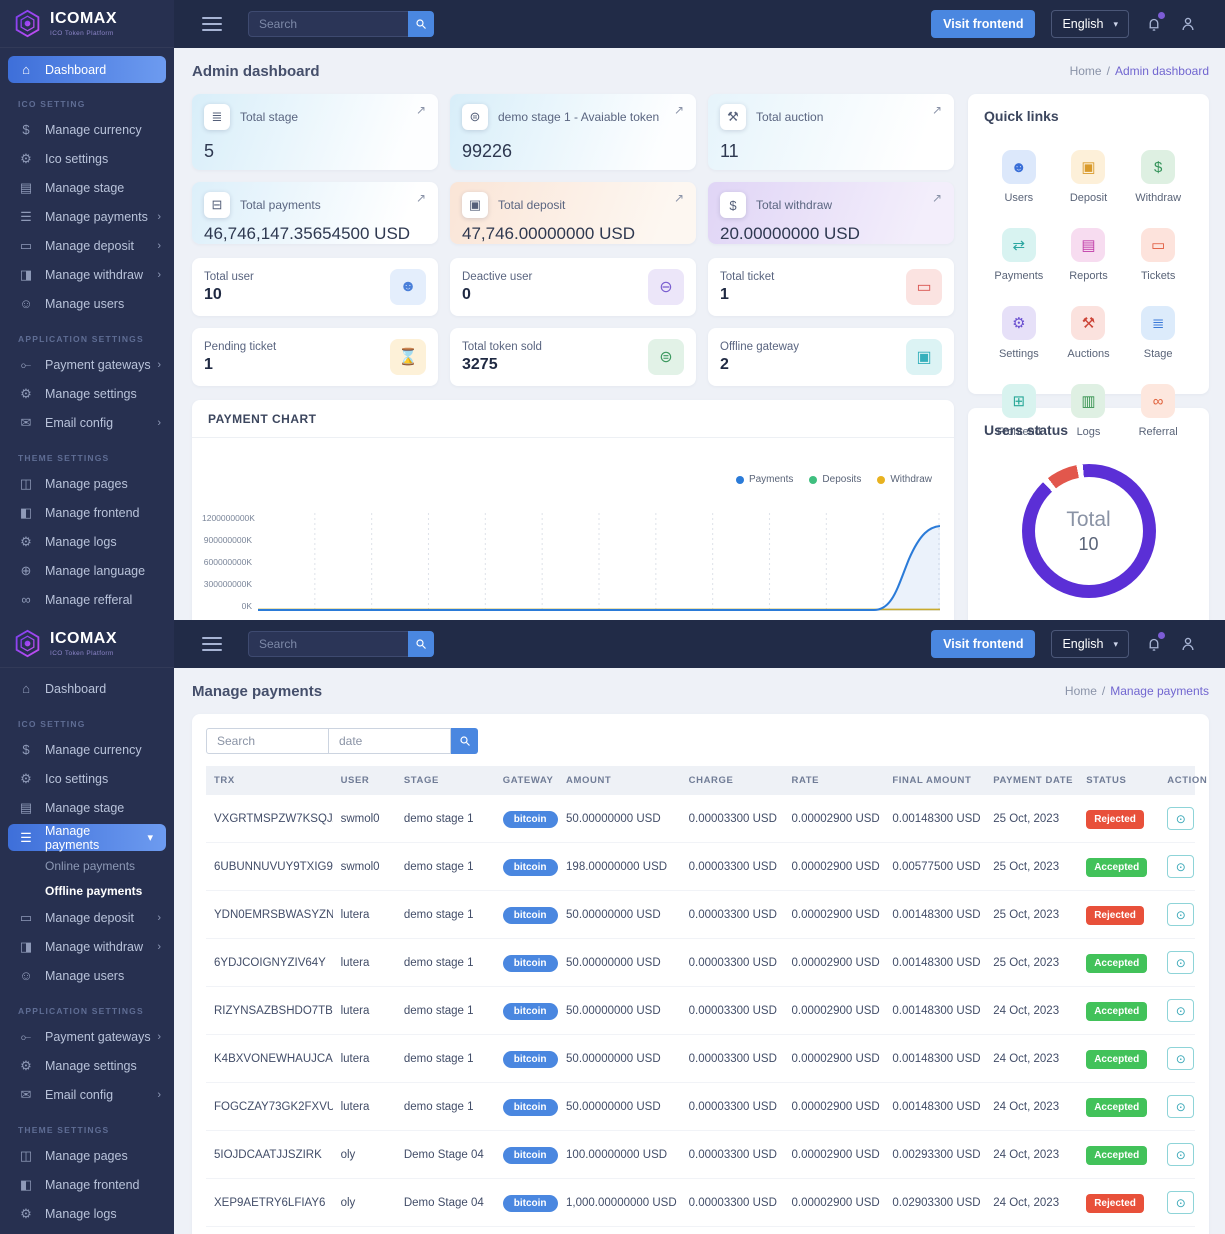 The width and height of the screenshot is (1225, 1234). I want to click on stat-value: 99226, so click(487, 151).